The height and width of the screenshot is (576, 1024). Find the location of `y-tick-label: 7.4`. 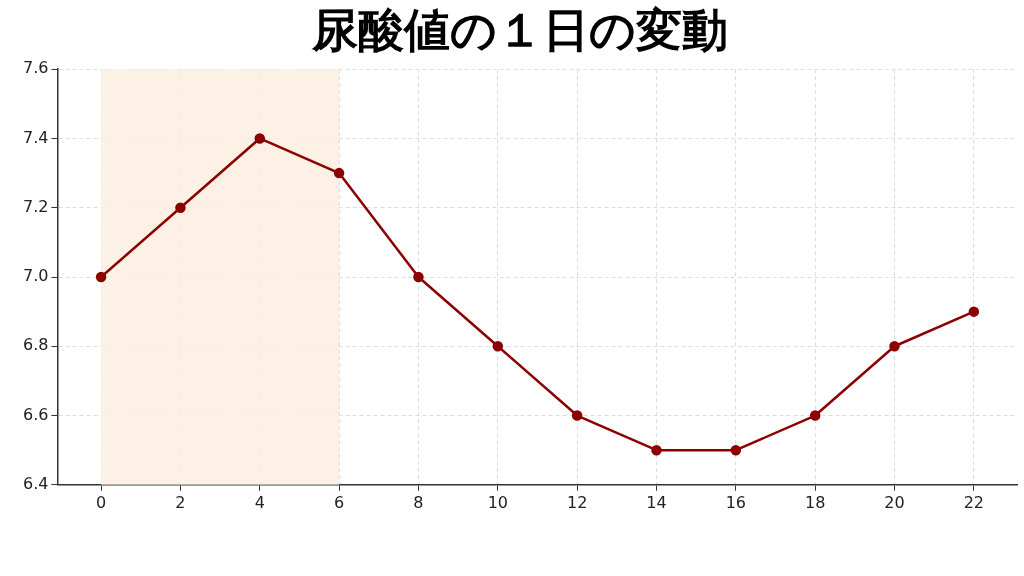

y-tick-label: 7.4 is located at coordinates (35, 137).